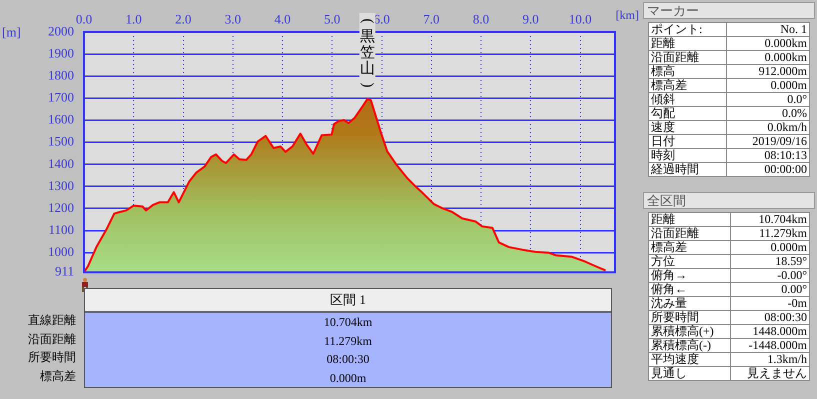  I want to click on text: 速度, so click(687, 127).